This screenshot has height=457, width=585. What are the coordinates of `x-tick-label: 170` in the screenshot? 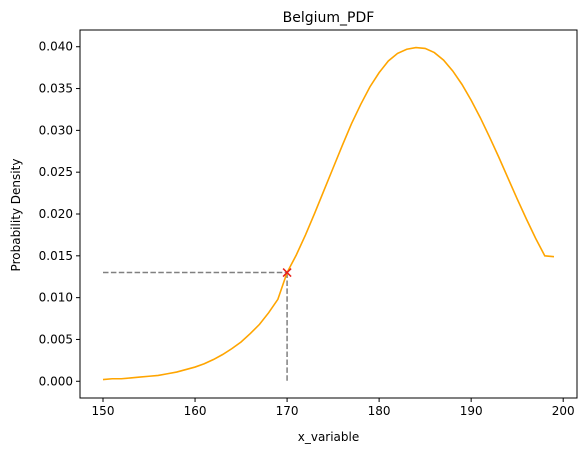 It's located at (287, 411).